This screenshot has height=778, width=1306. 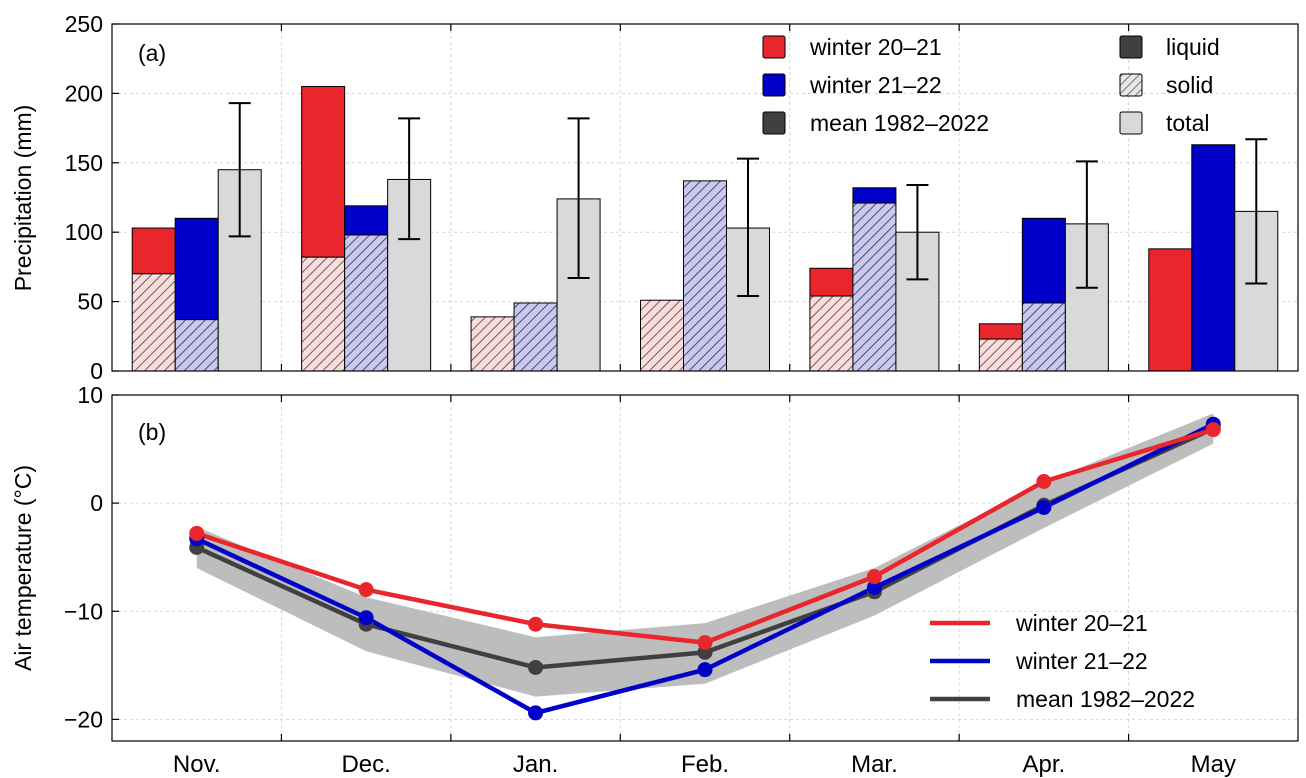 What do you see at coordinates (23, 568) in the screenshot?
I see `temperature-y-axis-label: Air temperature (°C)` at bounding box center [23, 568].